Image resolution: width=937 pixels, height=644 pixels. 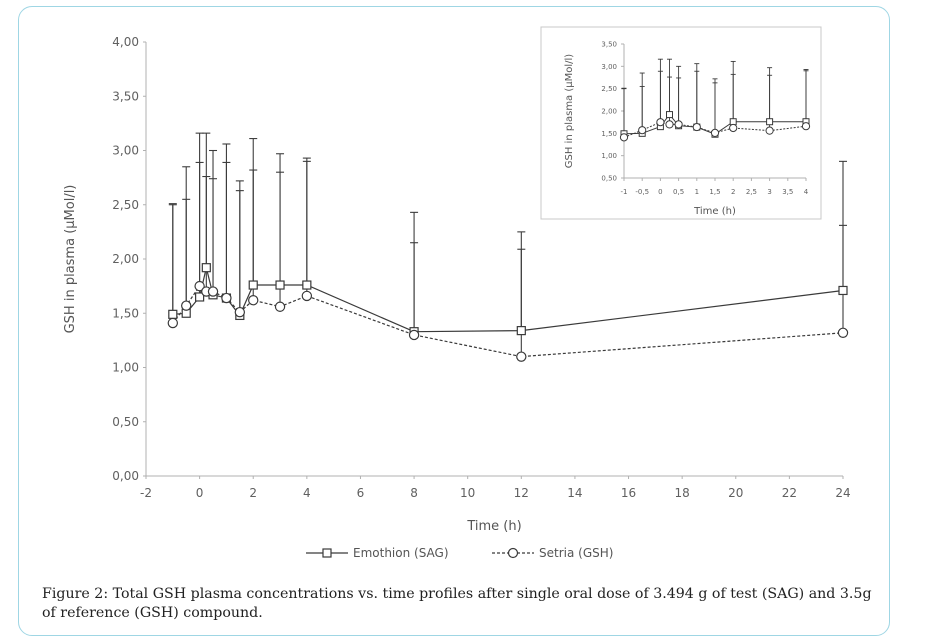 What do you see at coordinates (682, 493) in the screenshot?
I see `x-tick-label: 18` at bounding box center [682, 493].